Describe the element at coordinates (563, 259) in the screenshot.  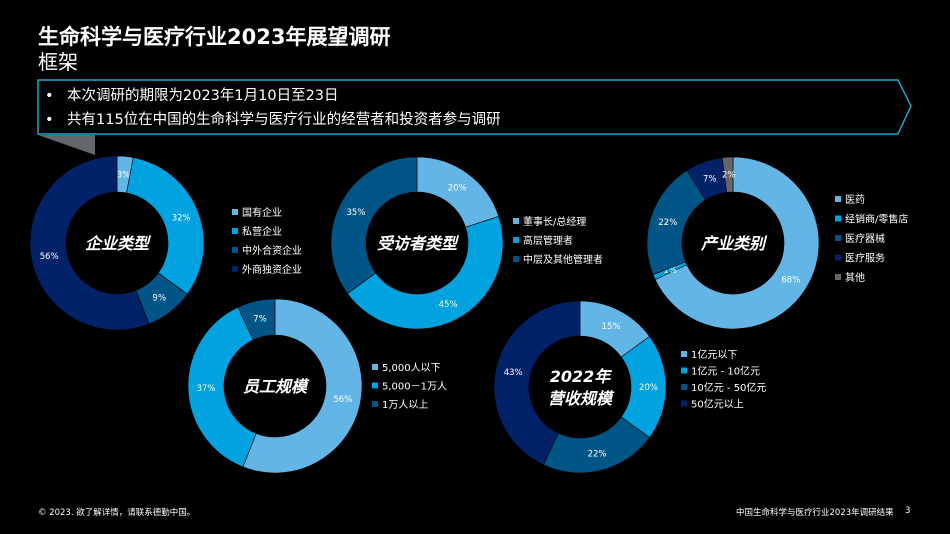
I see `legend-label: 中层及其他管理者` at that location.